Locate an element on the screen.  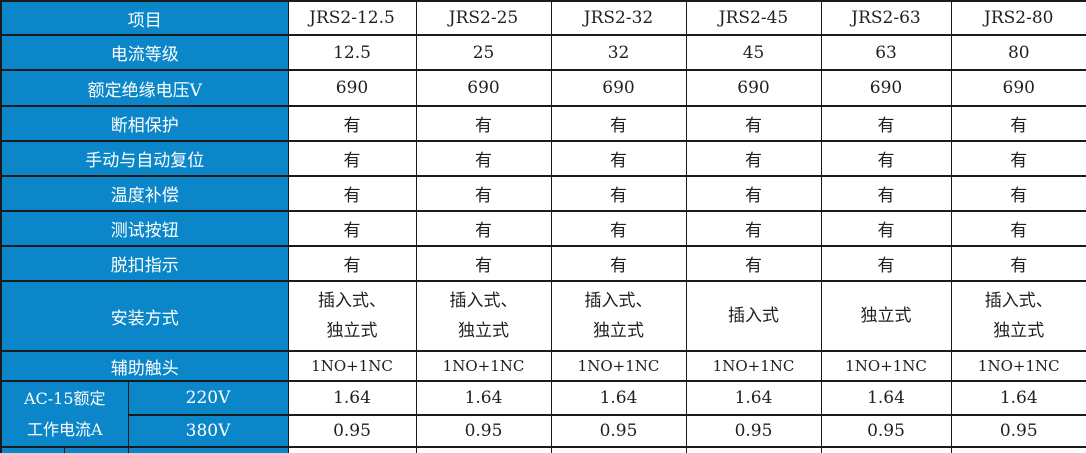
row-label-temperature-compensation: 温度补偿 is located at coordinates (144, 193).